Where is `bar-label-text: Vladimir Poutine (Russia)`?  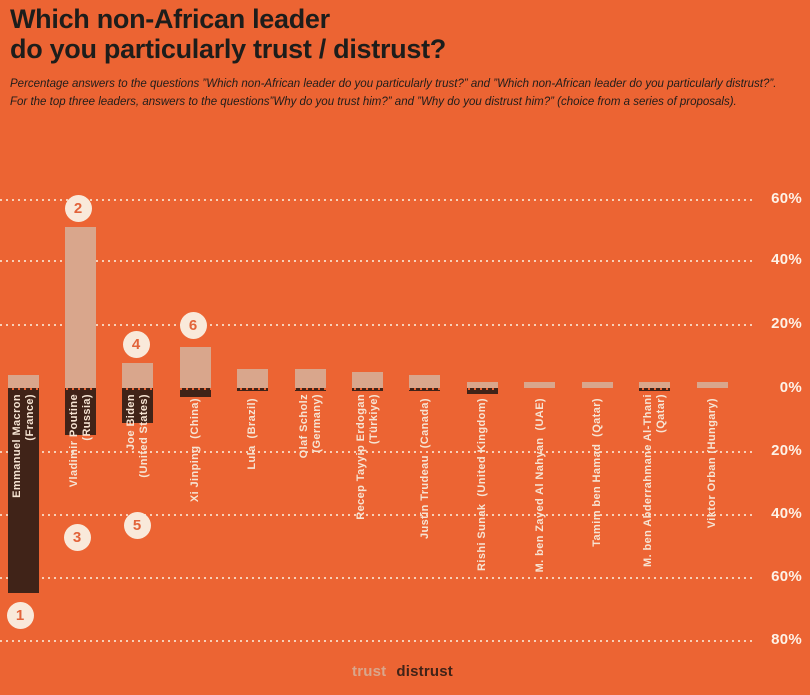
bar-label-text: Vladimir Poutine (Russia) is located at coordinates (80, 441).